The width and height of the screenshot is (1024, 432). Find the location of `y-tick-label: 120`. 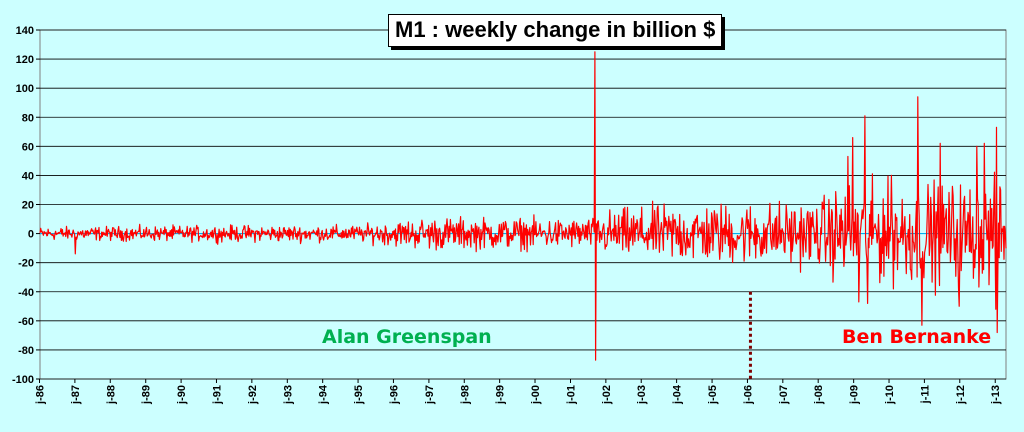

y-tick-label: 120 is located at coordinates (25, 60).